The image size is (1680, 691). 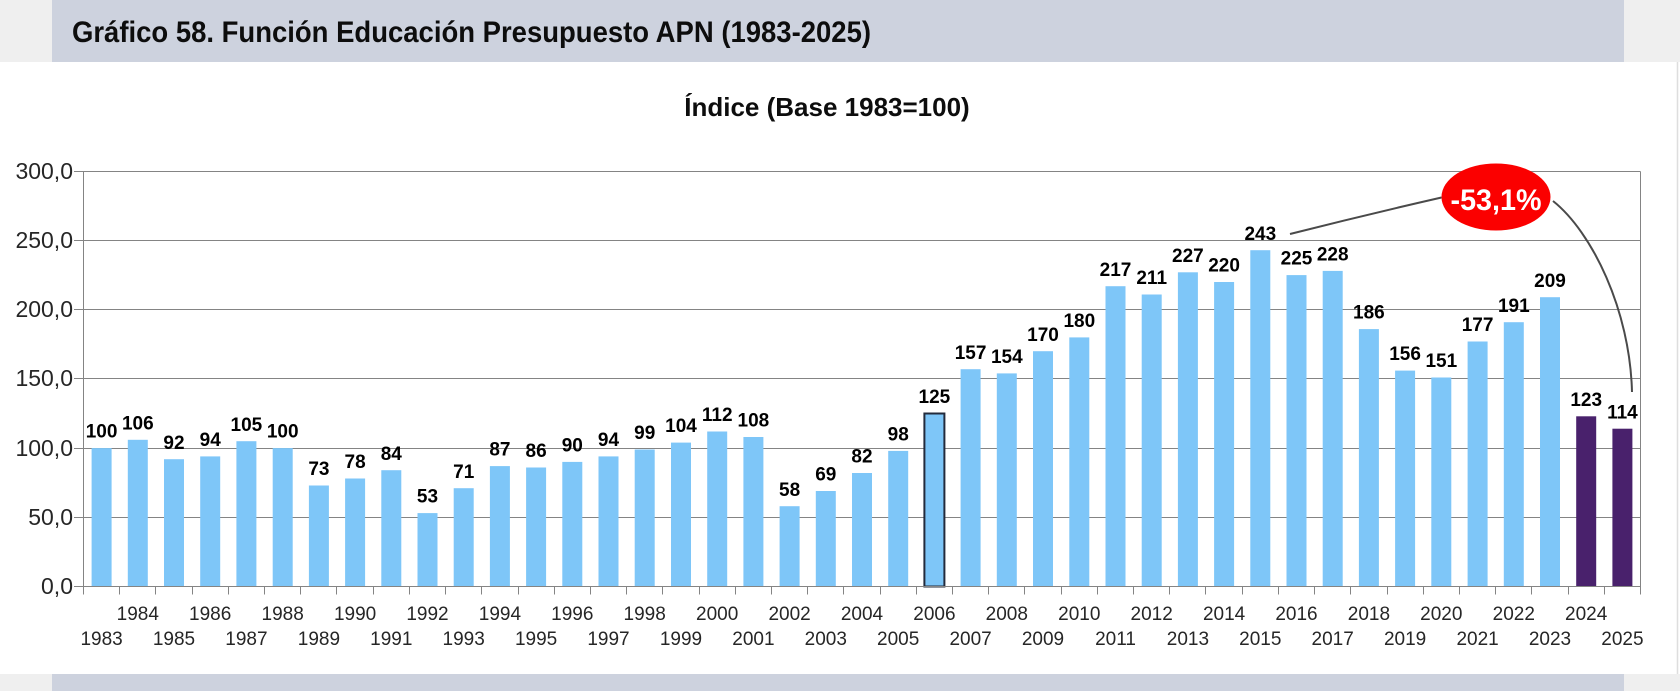 I want to click on svg-text: 2001, so click(x=753, y=639).